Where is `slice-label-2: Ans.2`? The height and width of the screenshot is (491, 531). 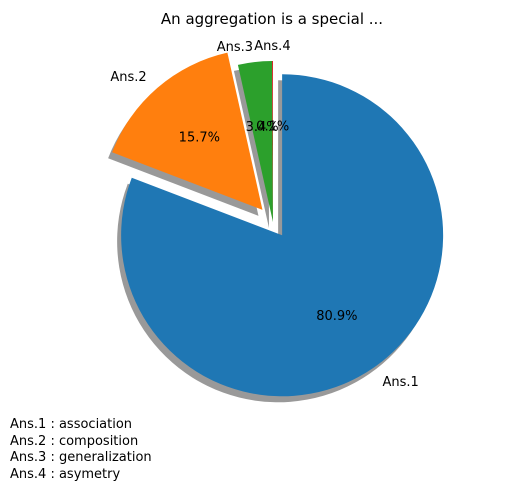 slice-label-2: Ans.2 is located at coordinates (128, 77).